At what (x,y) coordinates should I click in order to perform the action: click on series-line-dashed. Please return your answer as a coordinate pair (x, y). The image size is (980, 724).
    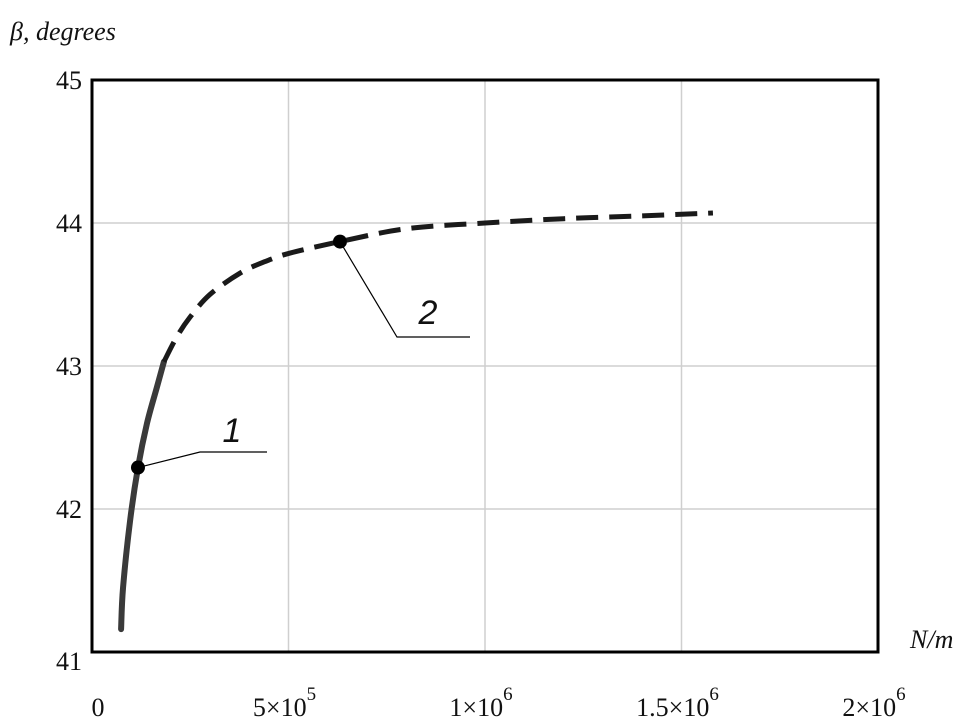
    Looking at the image, I should click on (437, 286).